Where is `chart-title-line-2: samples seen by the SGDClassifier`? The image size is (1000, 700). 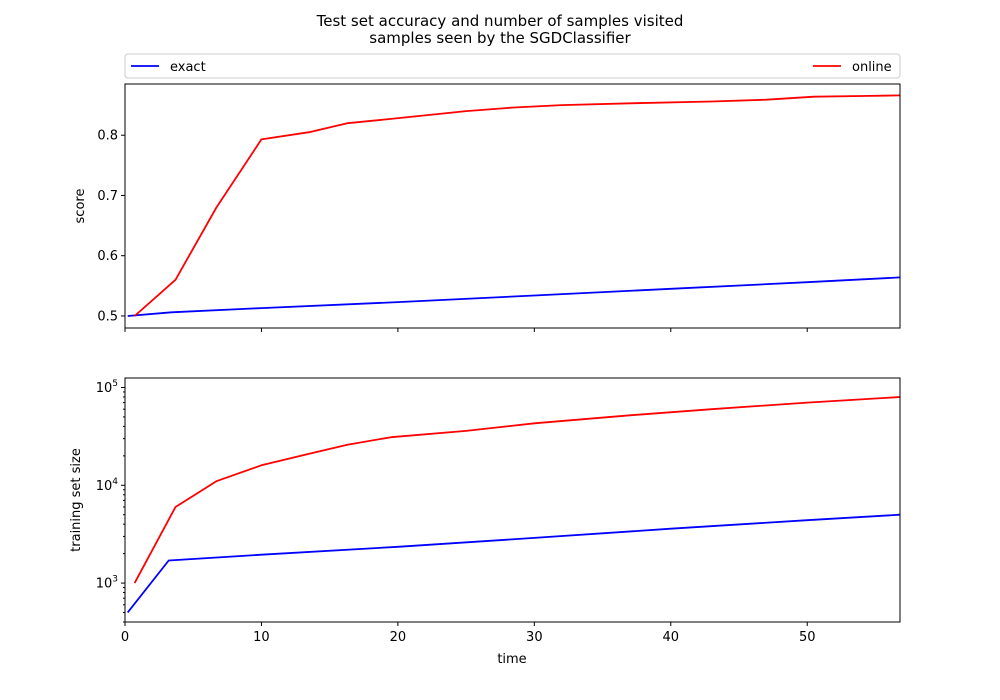
chart-title-line-2: samples seen by the SGDClassifier is located at coordinates (500, 38).